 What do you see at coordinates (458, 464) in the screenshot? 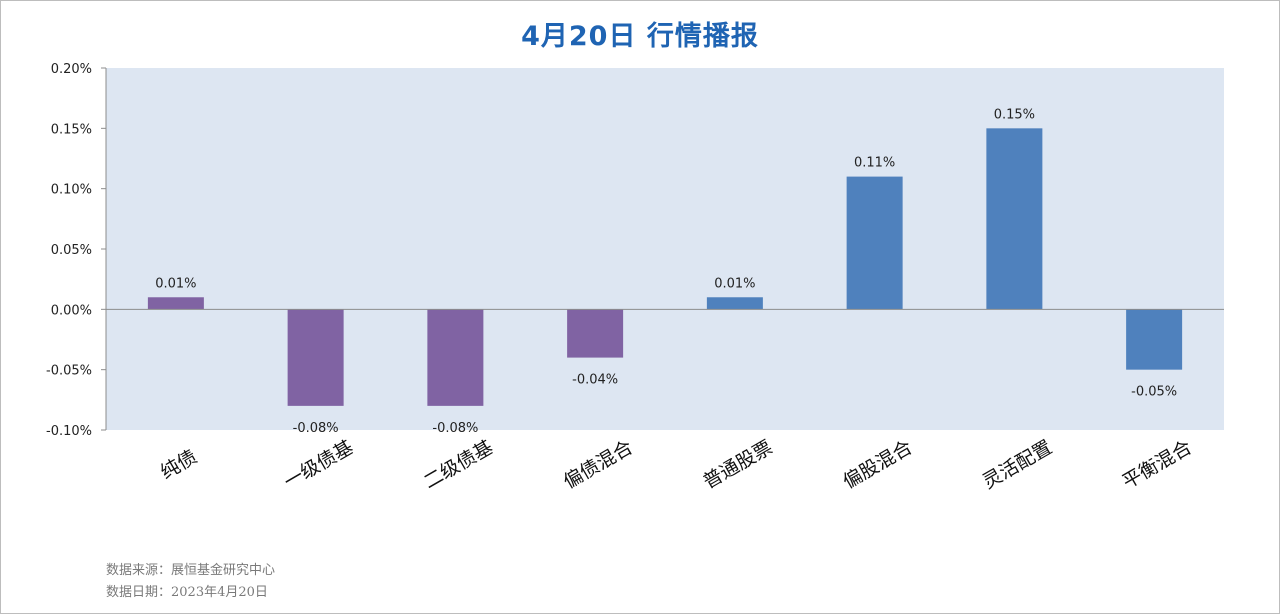
I see `category-label: 二级债基` at bounding box center [458, 464].